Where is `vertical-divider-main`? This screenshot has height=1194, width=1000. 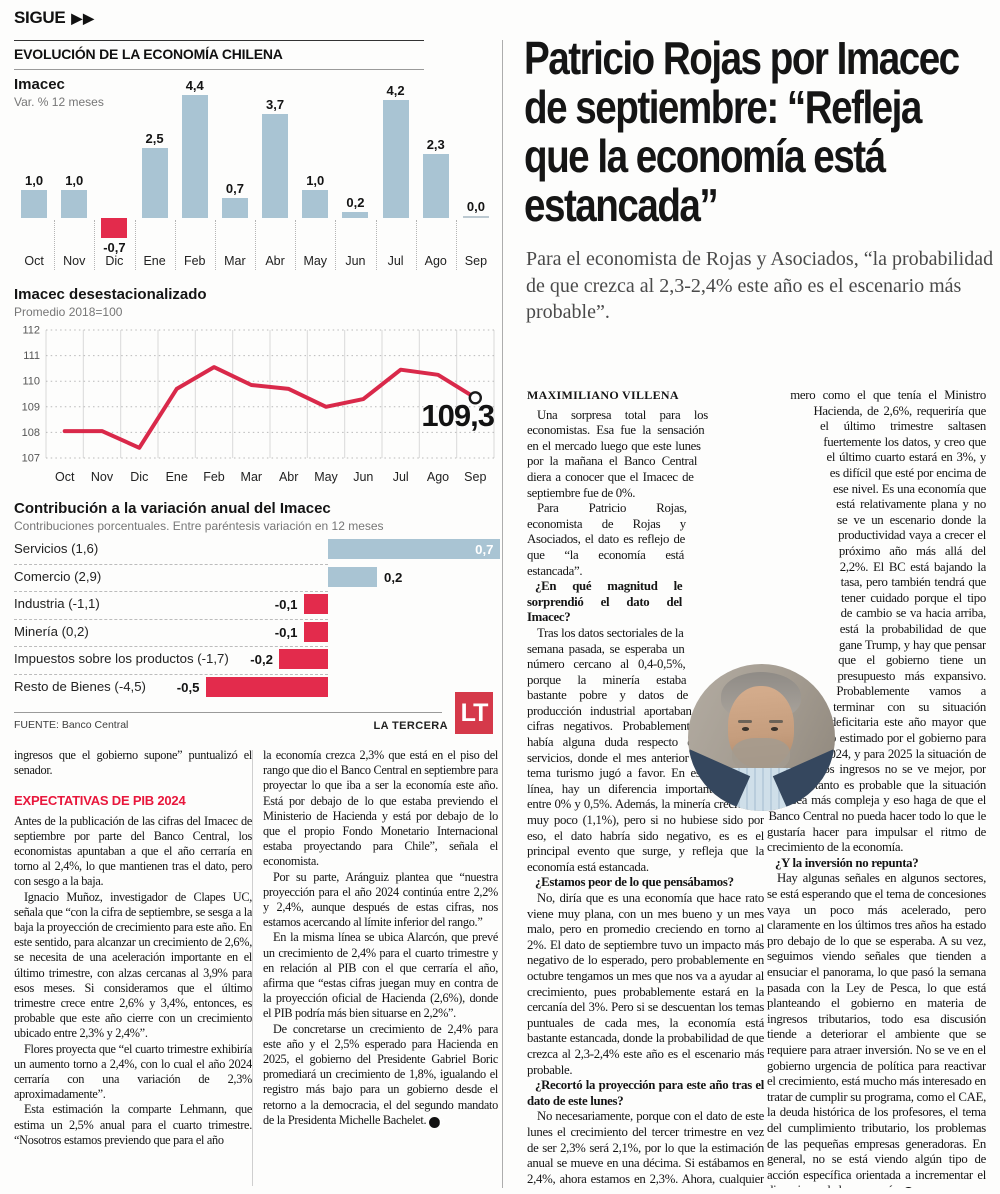 vertical-divider-main is located at coordinates (502, 614).